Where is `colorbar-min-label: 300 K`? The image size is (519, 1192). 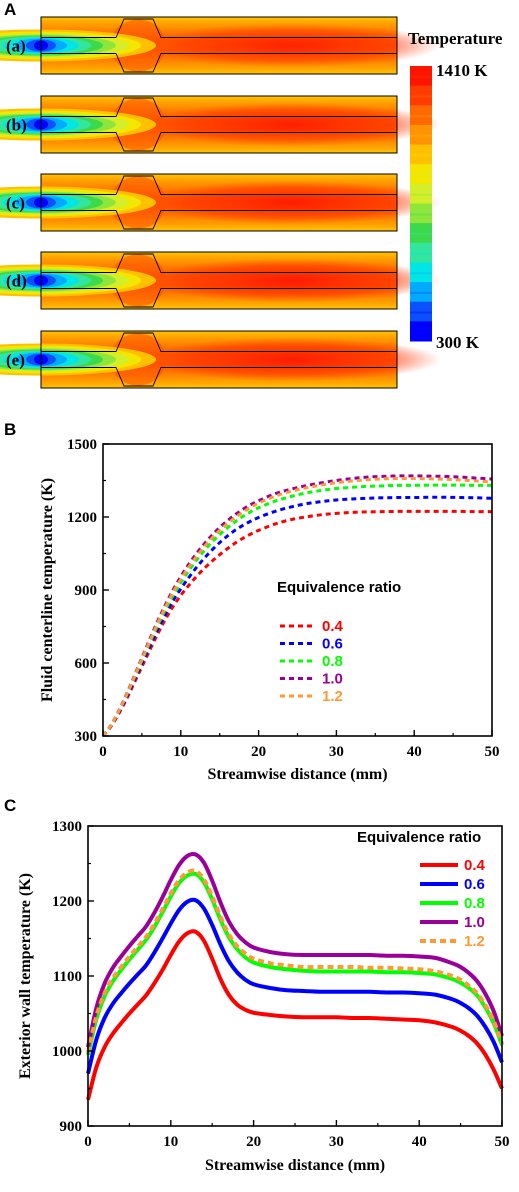 colorbar-min-label: 300 K is located at coordinates (458, 342).